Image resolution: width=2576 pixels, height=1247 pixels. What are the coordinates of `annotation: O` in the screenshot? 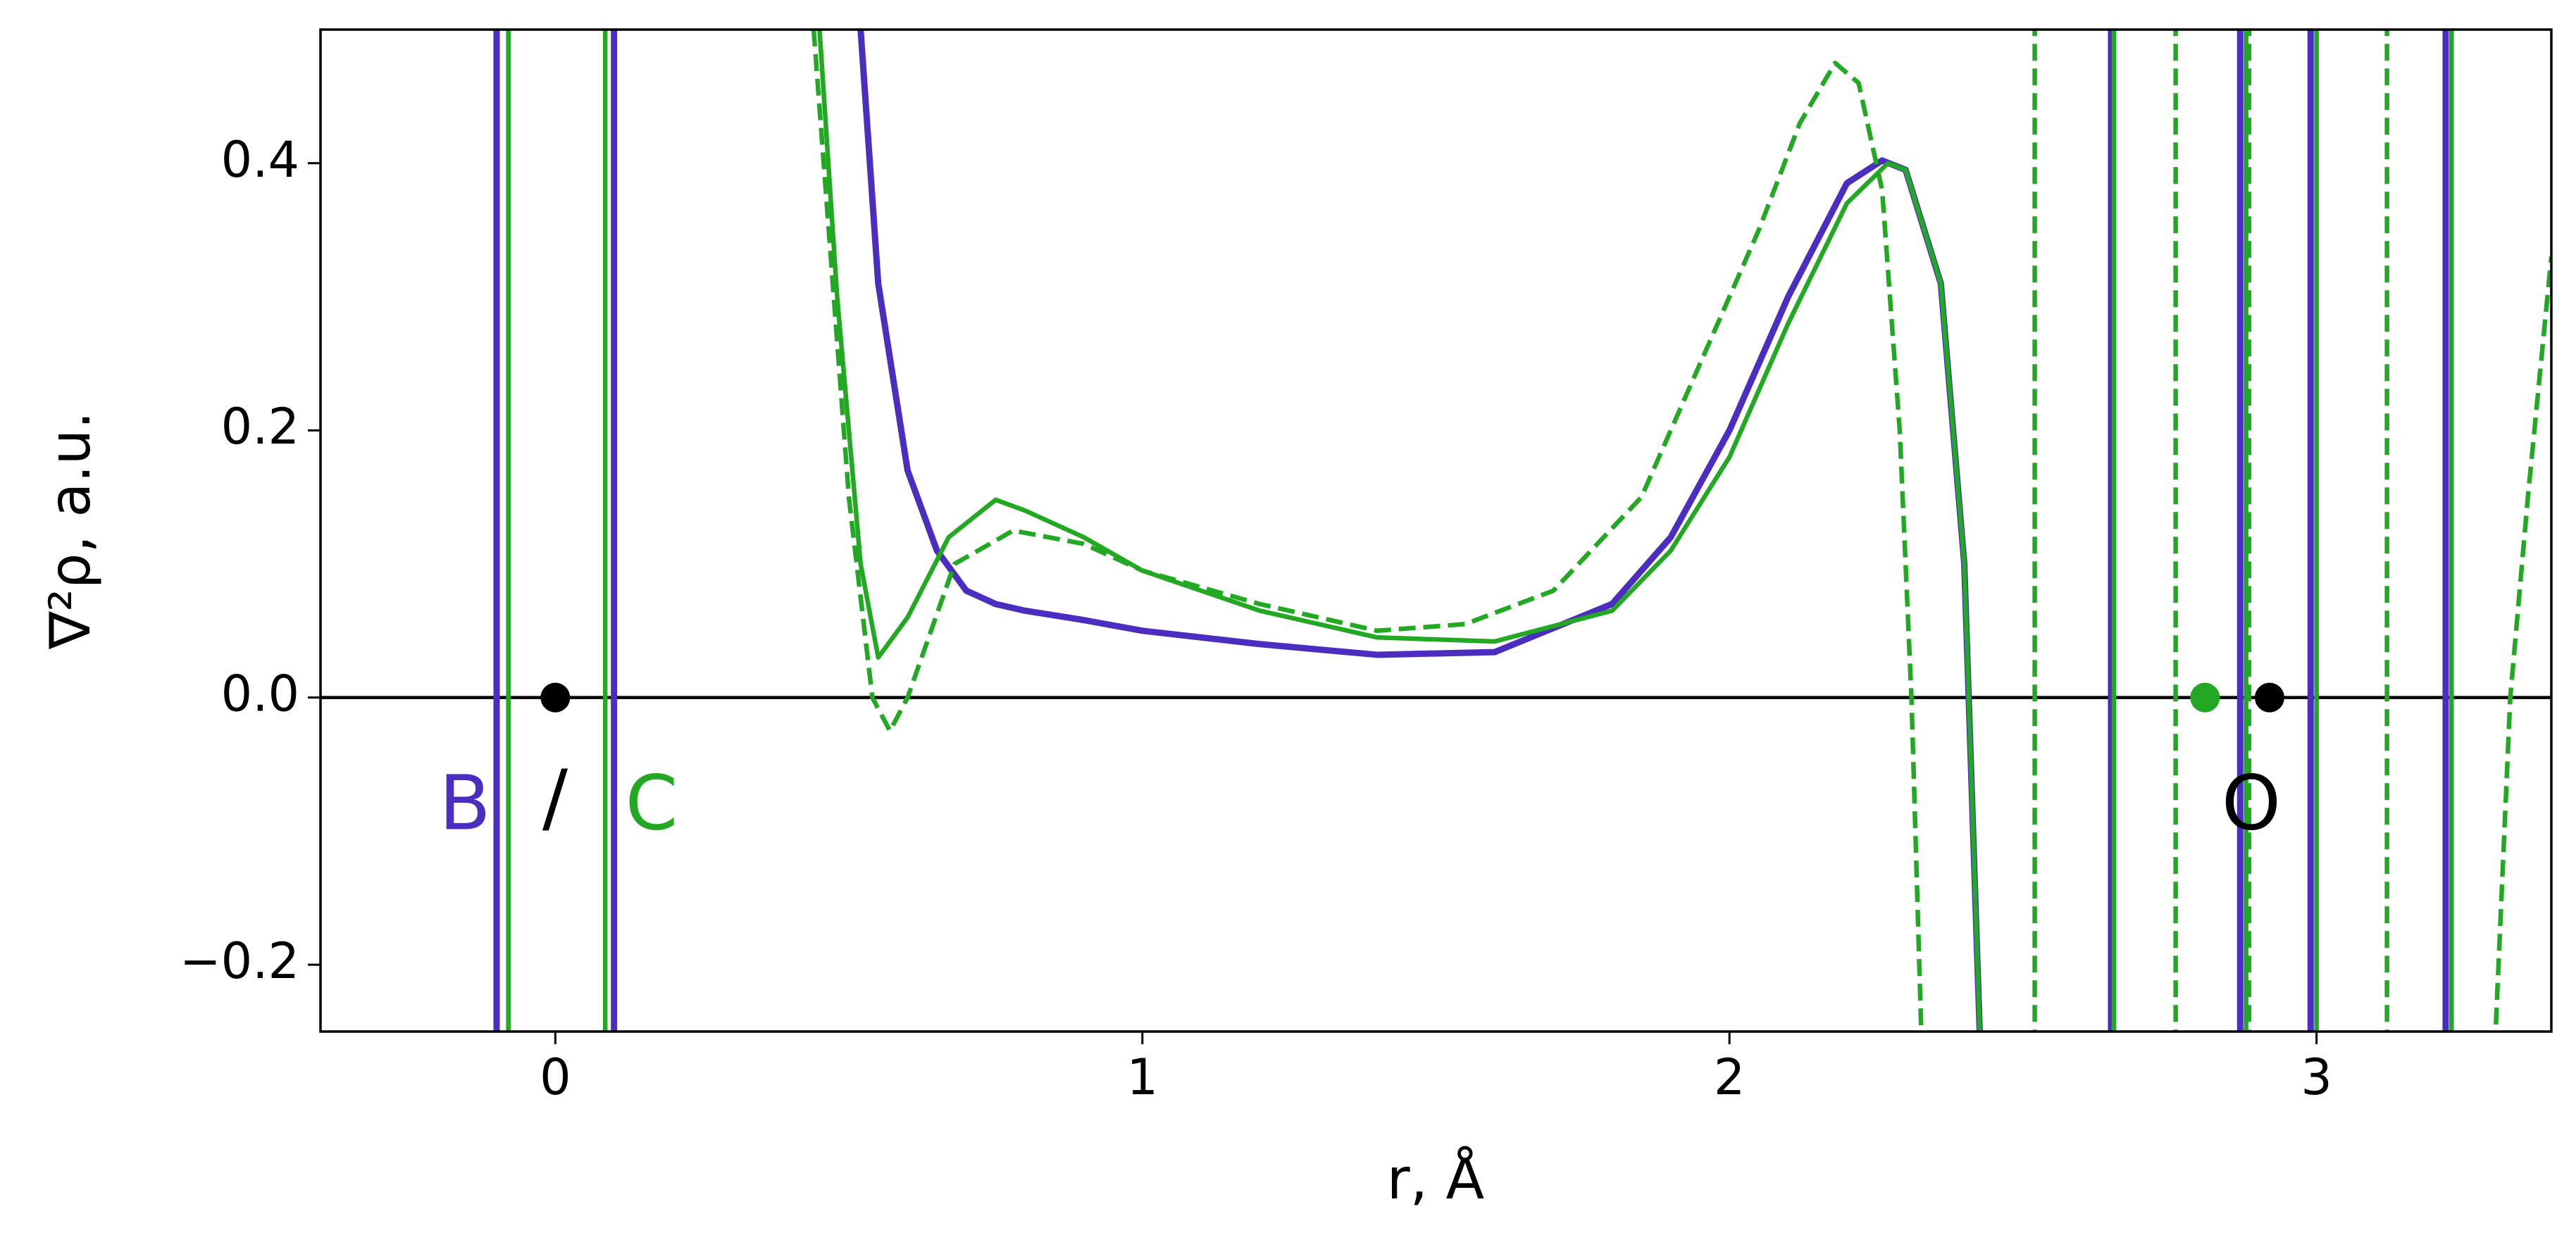 It's located at (2251, 803).